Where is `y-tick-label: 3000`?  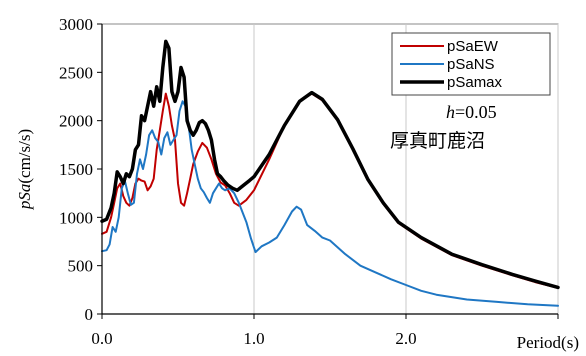 y-tick-label: 3000 is located at coordinates (76, 24).